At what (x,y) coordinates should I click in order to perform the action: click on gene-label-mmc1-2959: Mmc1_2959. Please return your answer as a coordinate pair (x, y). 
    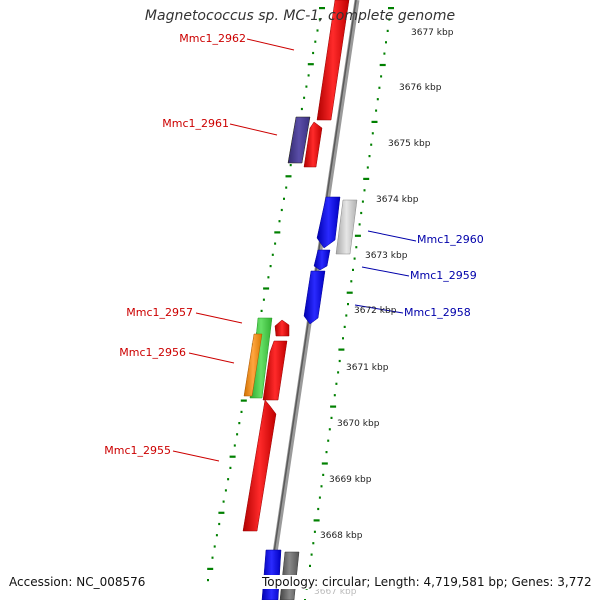
    Looking at the image, I should click on (443, 275).